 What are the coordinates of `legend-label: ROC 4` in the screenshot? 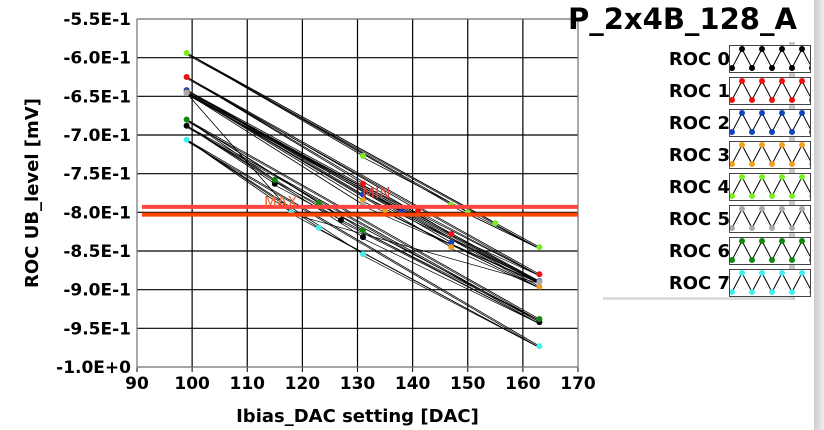 It's located at (699, 187).